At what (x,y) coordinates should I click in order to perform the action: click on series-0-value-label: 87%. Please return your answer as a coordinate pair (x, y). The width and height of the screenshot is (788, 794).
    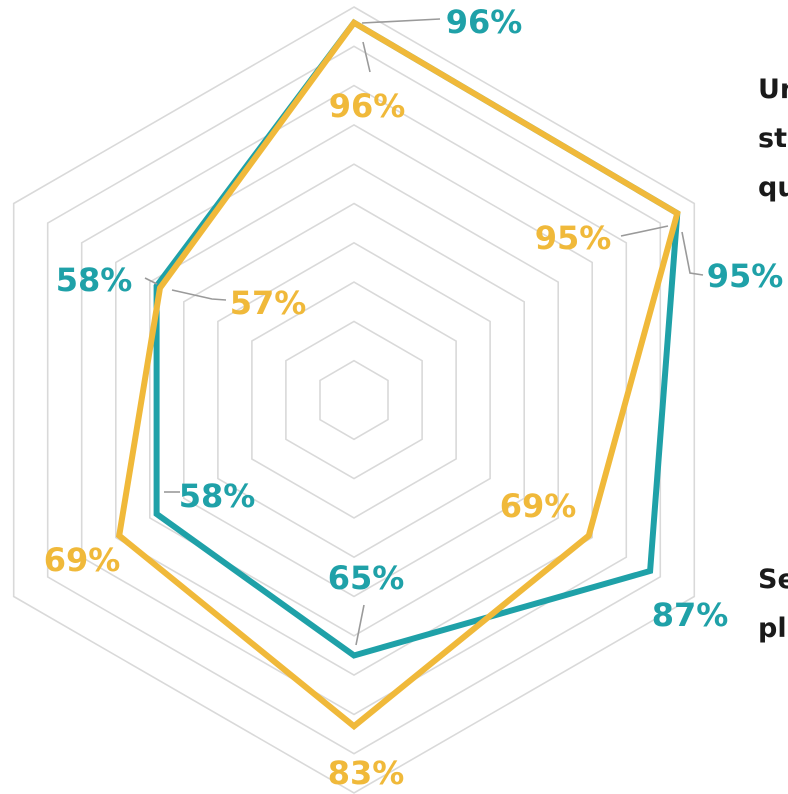
    Looking at the image, I should click on (690, 615).